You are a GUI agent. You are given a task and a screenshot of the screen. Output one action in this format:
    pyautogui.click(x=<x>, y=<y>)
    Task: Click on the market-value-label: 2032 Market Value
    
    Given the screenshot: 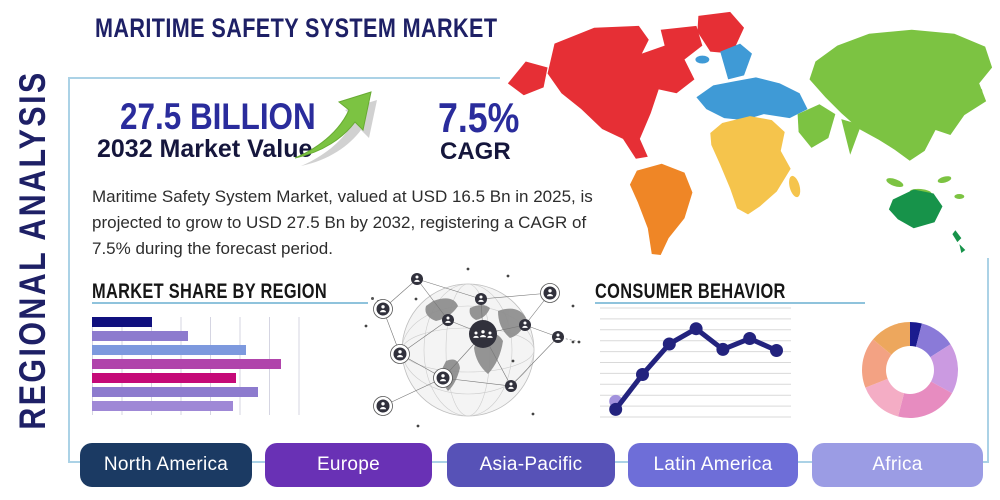 What is the action you would take?
    pyautogui.click(x=205, y=149)
    